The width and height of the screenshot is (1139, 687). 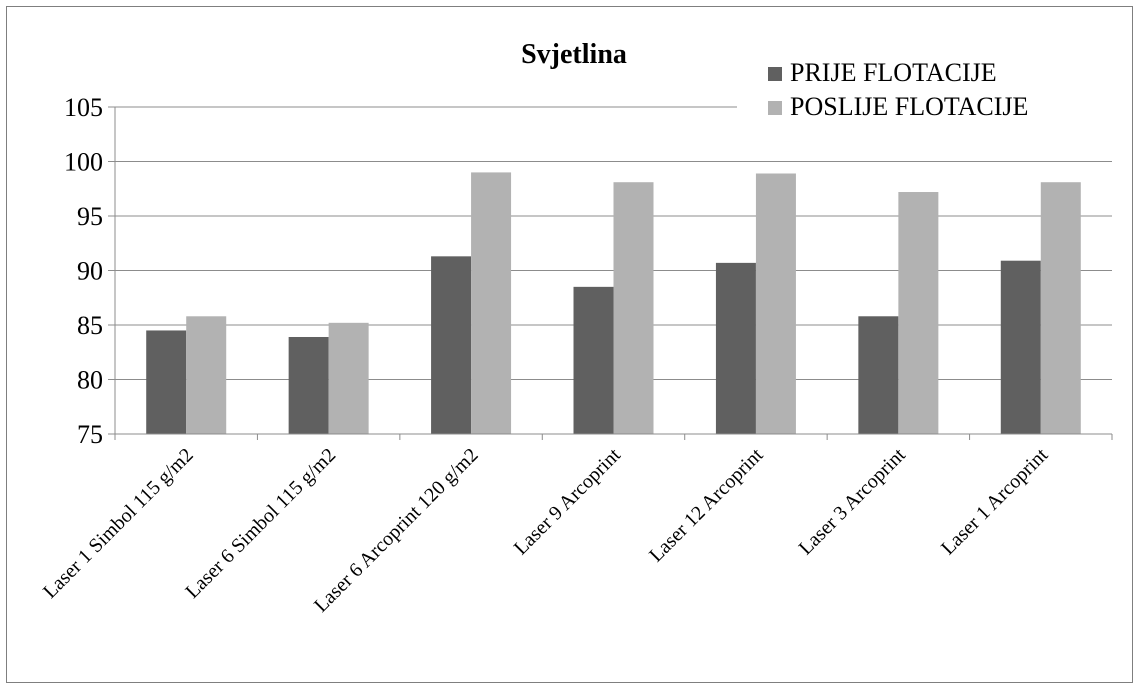 I want to click on y-tick-label: 95, so click(x=90, y=216).